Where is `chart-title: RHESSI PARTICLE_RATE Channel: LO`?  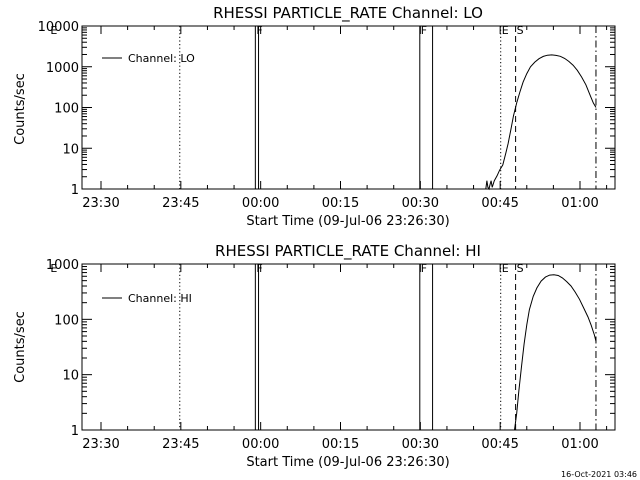 chart-title: RHESSI PARTICLE_RATE Channel: LO is located at coordinates (348, 13).